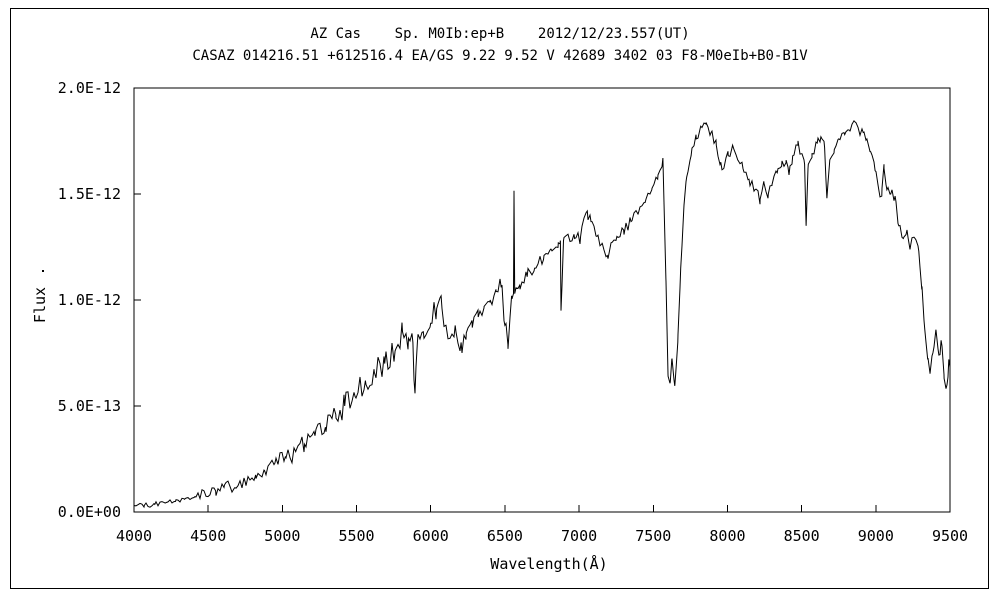 The image size is (1000, 600). I want to click on y-tick-label: 1.0E-12, so click(89, 300).